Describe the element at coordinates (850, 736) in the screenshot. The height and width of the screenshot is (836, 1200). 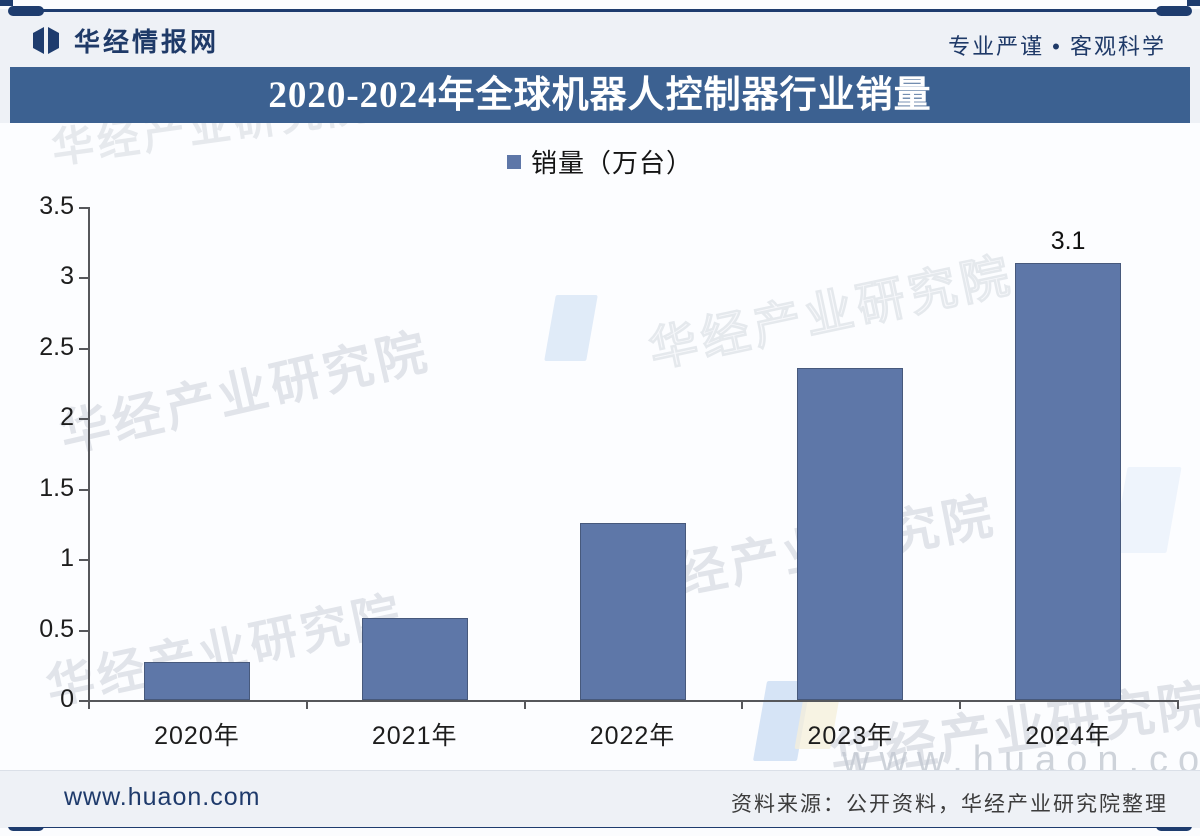
I see `x-tick-label: 2023年` at that location.